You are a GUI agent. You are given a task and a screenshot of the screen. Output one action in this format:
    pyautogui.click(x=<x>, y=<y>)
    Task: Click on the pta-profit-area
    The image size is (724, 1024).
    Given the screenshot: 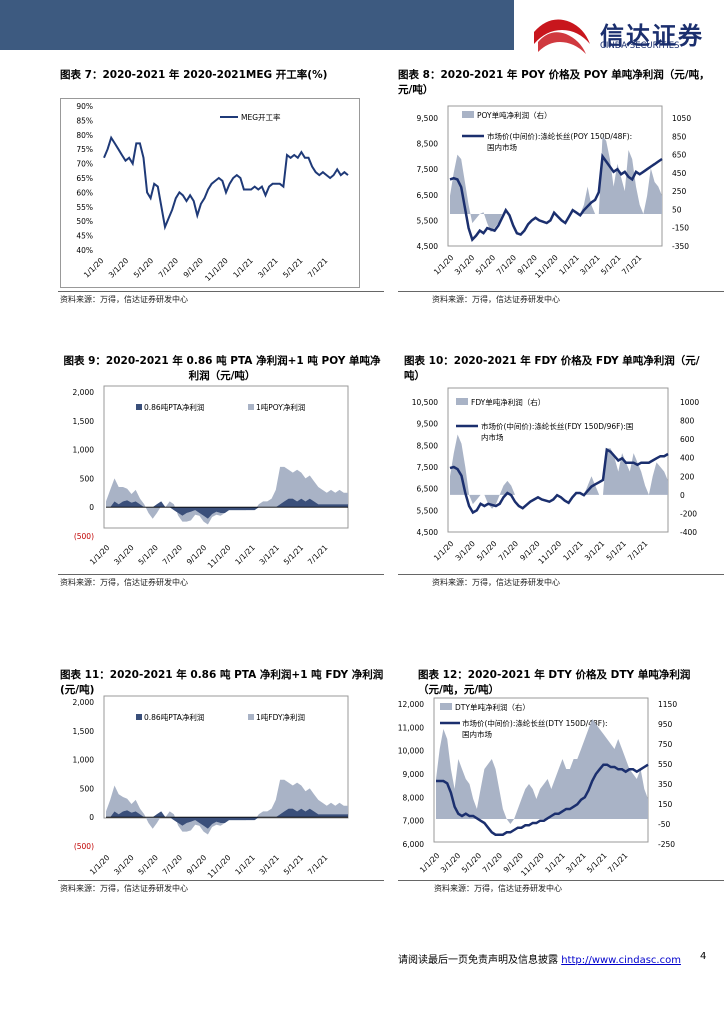 What is the action you would take?
    pyautogui.click(x=227, y=508)
    